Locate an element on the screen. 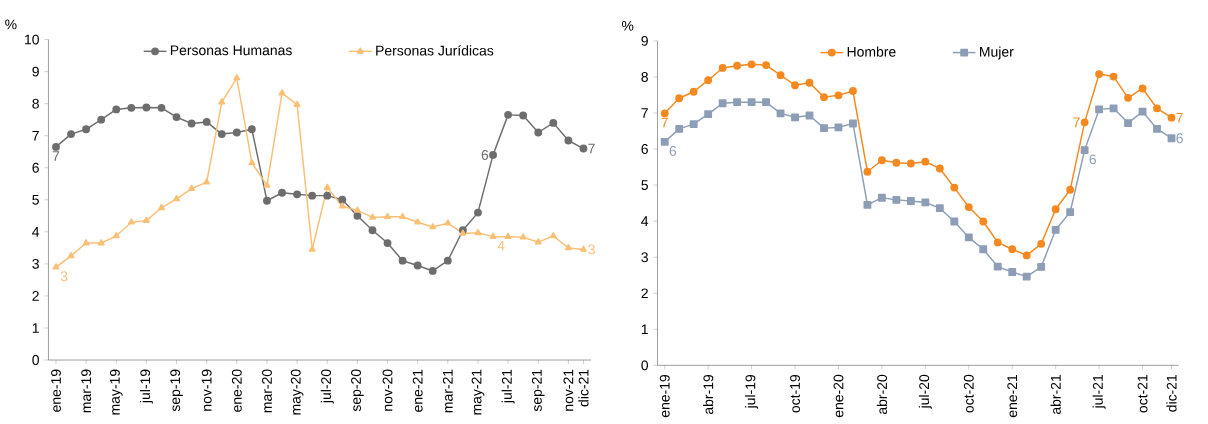  x-tick-label: jul-21 is located at coordinates (508, 386).